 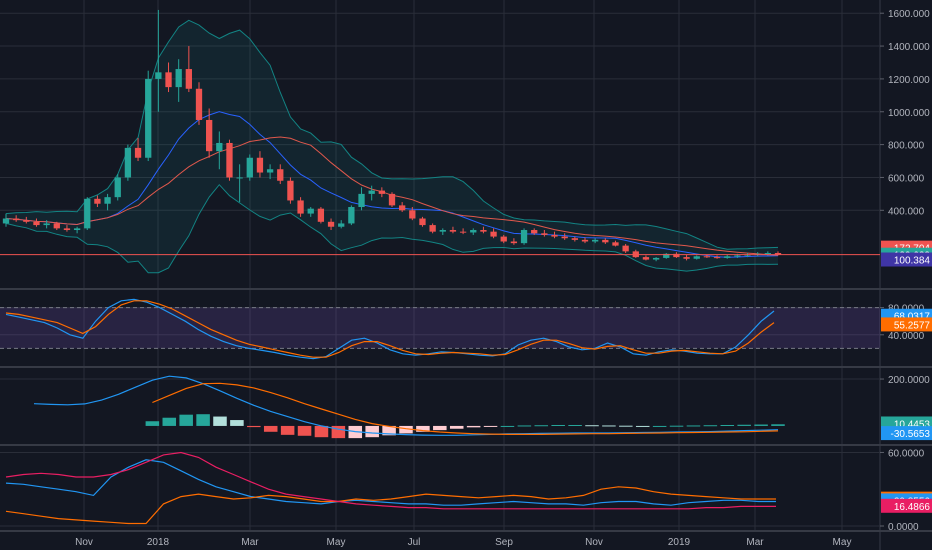 I want to click on macd-panel, so click(x=409, y=407).